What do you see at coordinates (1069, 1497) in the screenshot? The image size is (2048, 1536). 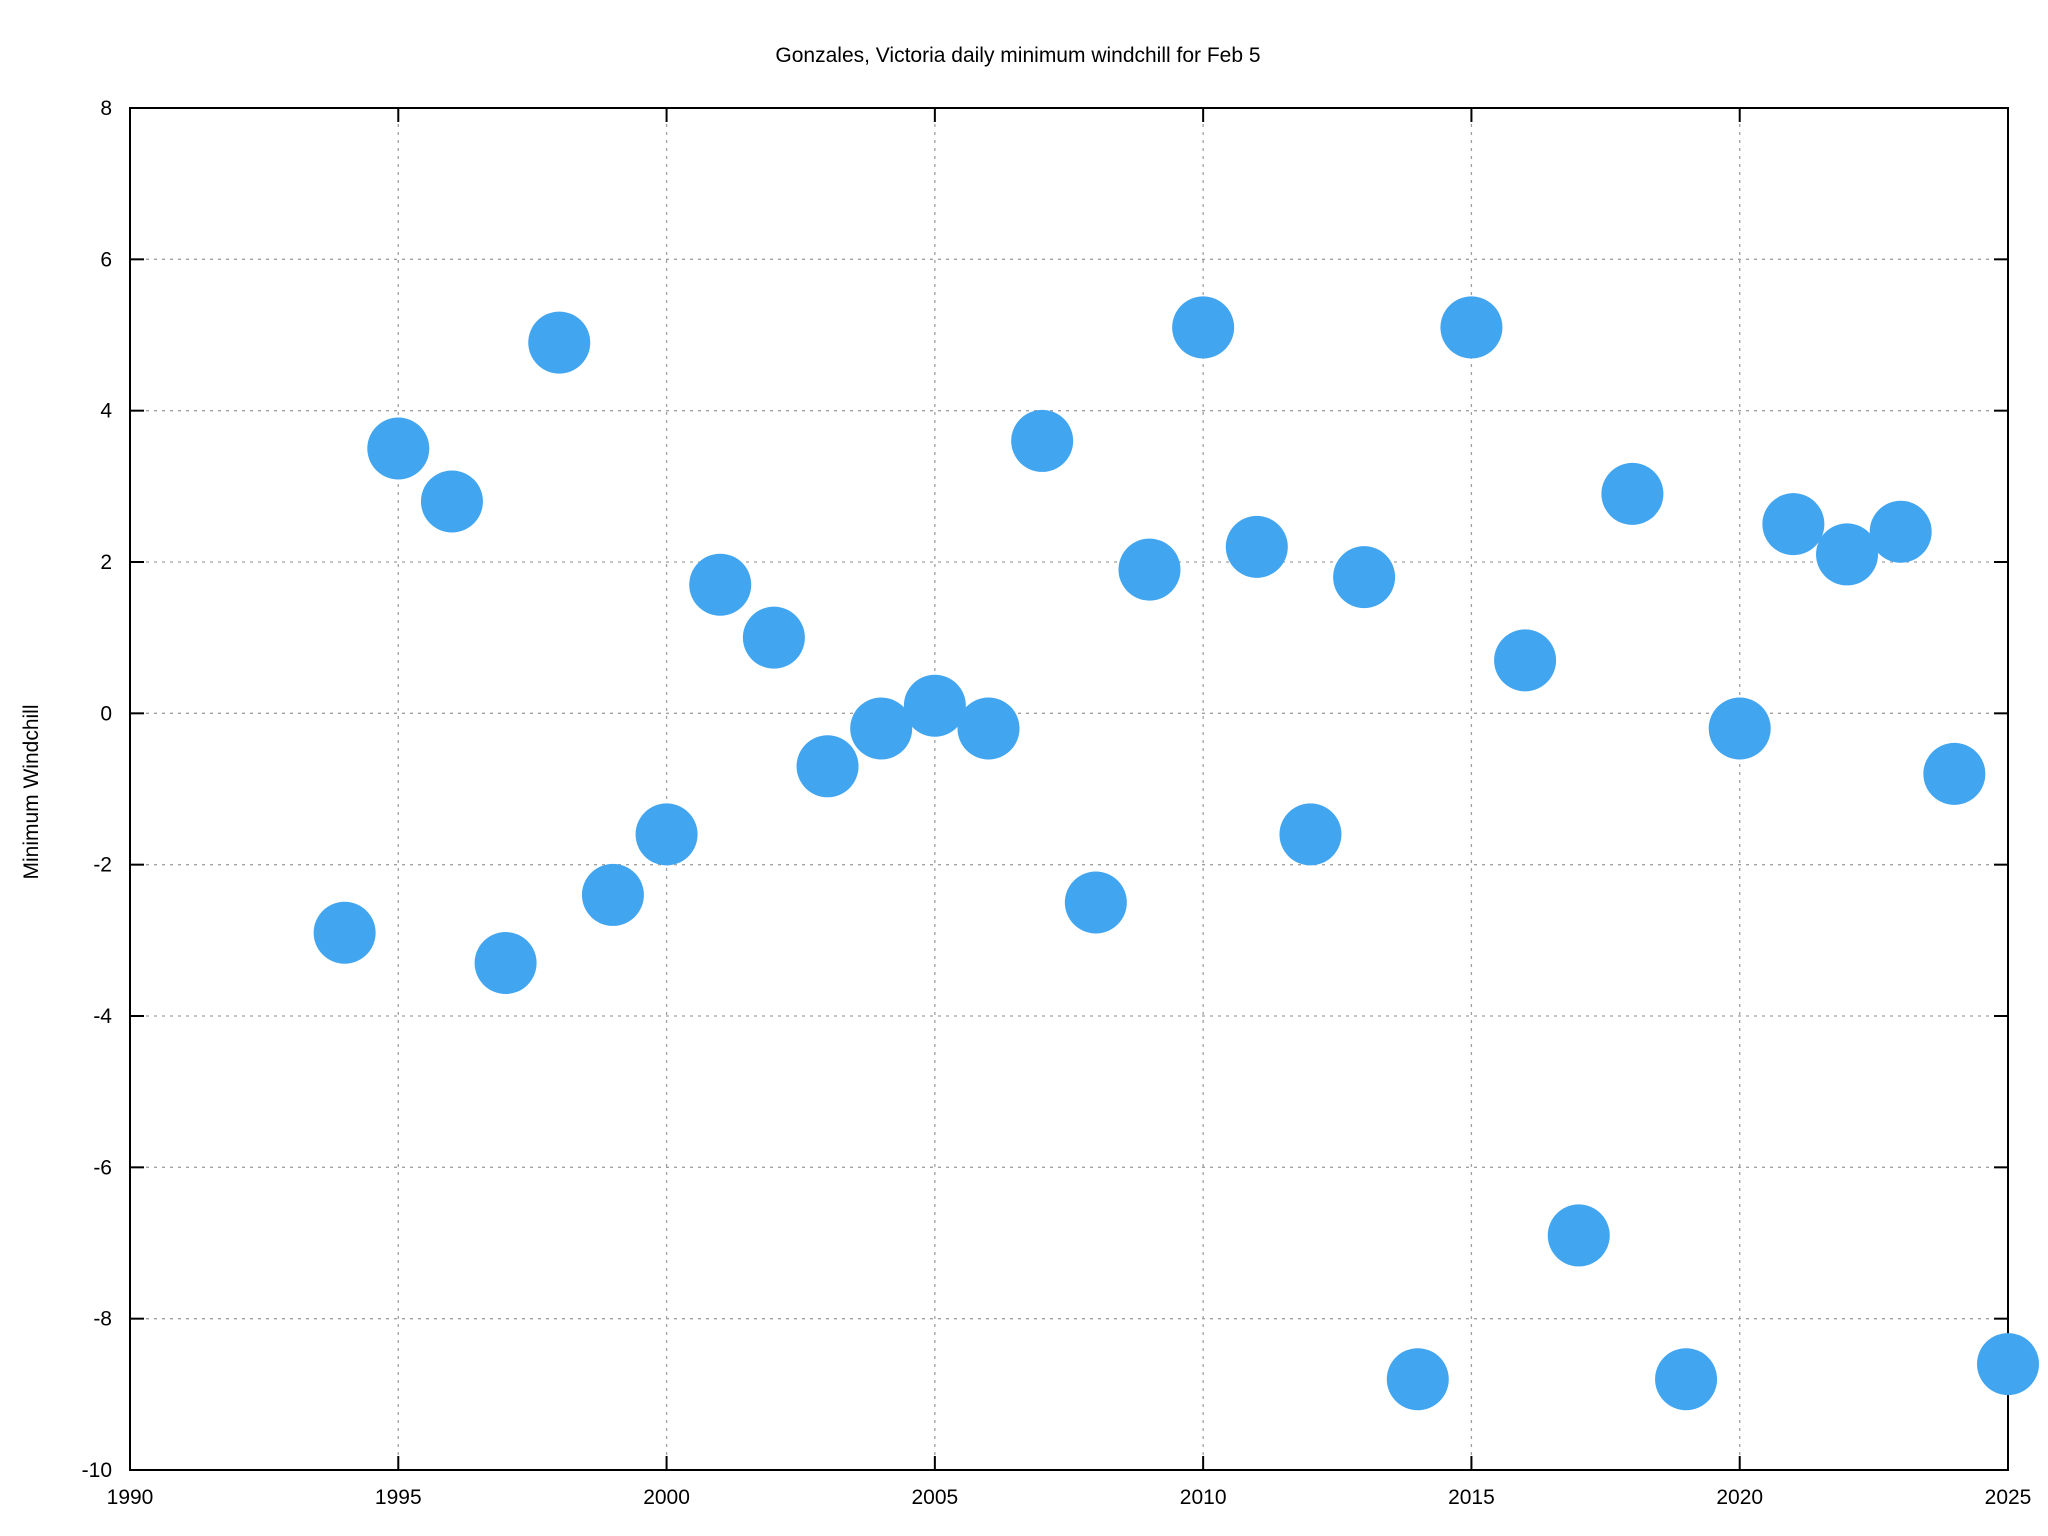 I see `x-tick-labels: 1990 1995 2000 2005 2010 2015 2020 2025` at bounding box center [1069, 1497].